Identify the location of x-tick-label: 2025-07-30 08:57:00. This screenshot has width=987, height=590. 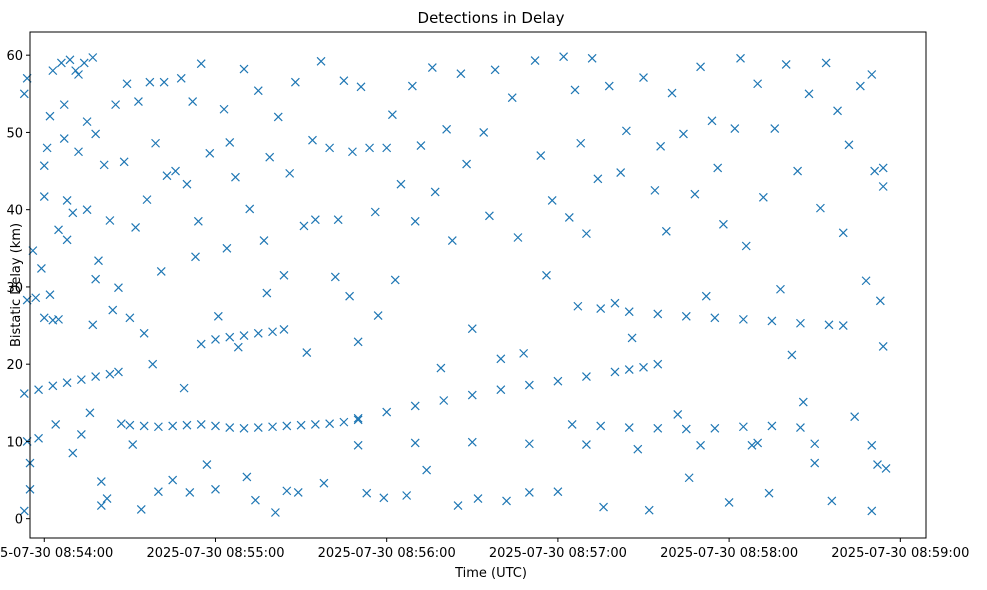
(558, 553).